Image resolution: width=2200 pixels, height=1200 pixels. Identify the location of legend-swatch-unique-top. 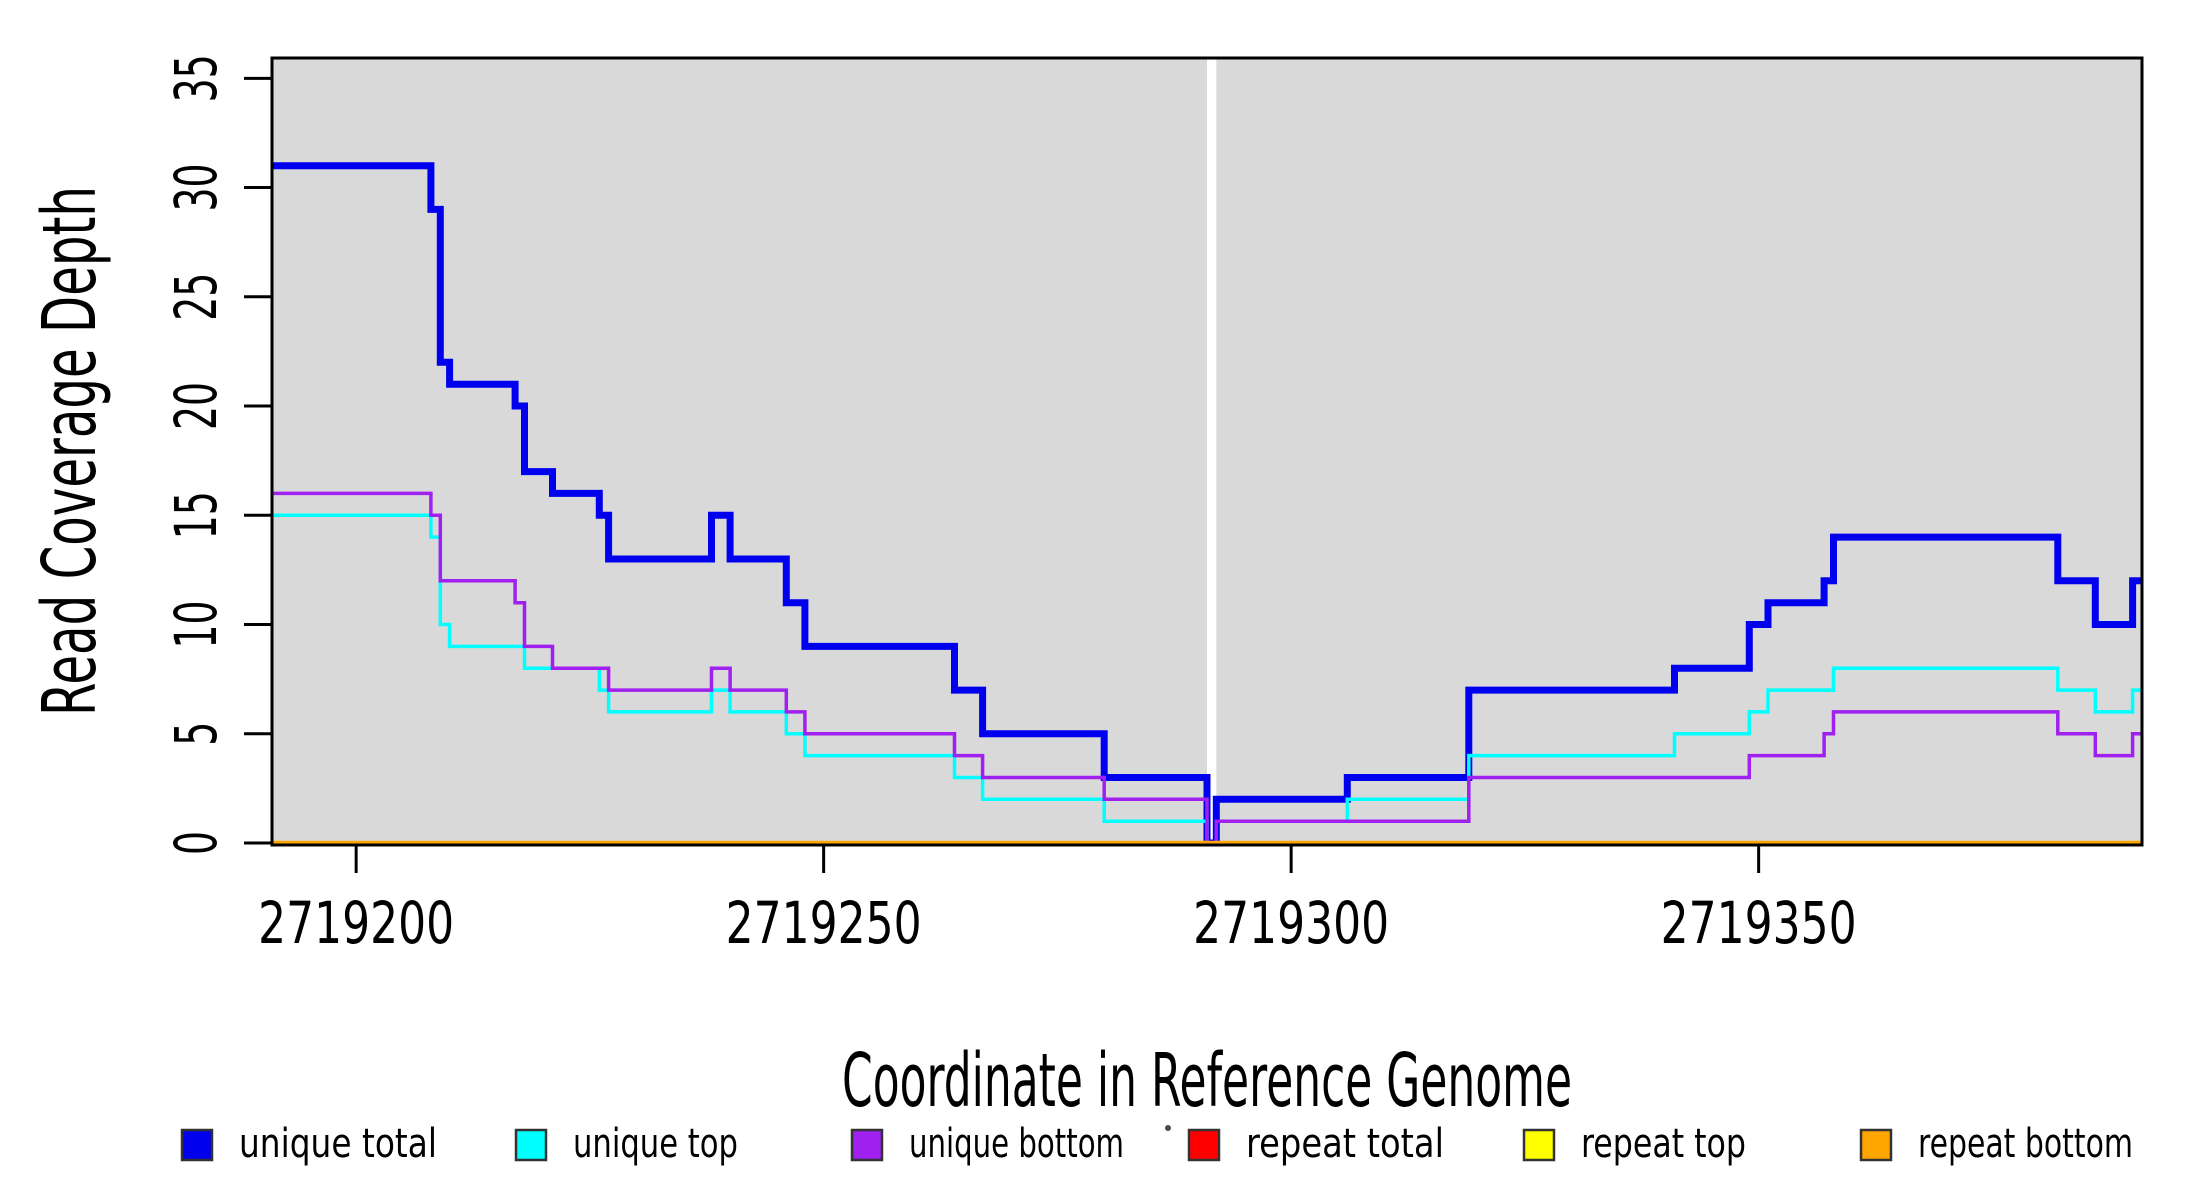
(531, 1145).